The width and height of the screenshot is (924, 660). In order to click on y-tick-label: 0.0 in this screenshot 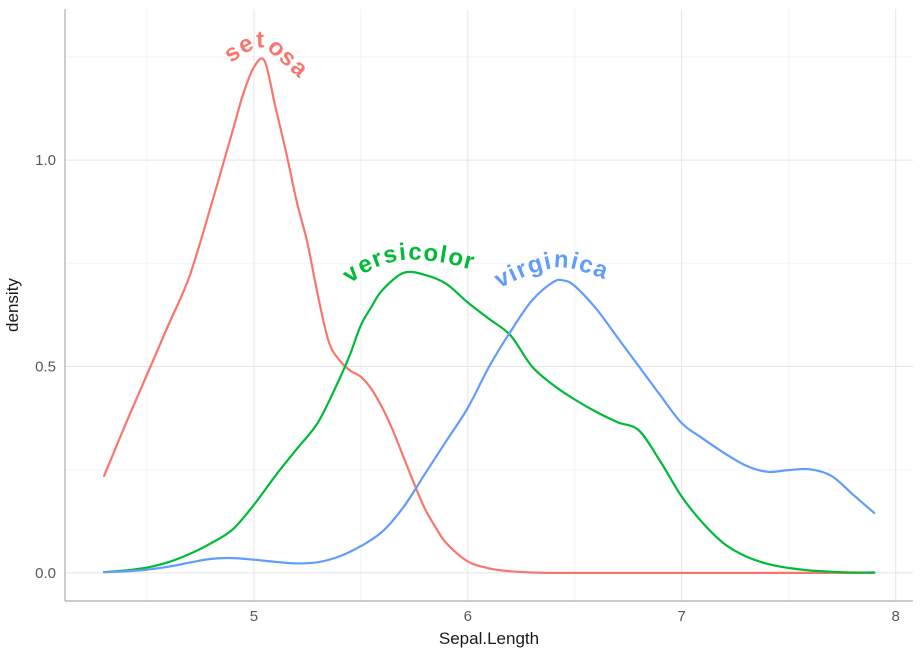, I will do `click(45, 573)`.